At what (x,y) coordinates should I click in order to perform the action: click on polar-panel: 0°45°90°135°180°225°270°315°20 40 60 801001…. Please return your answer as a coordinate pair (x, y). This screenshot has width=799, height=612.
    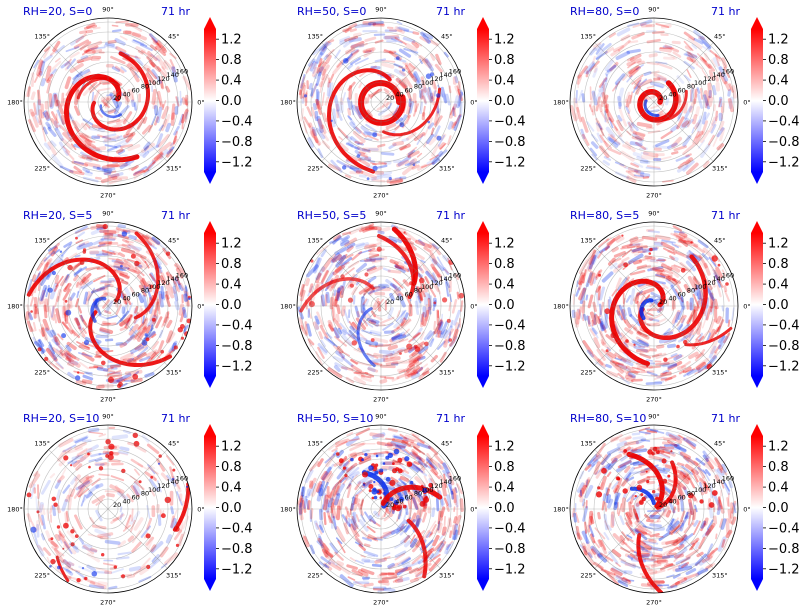
    Looking at the image, I should click on (402, 306).